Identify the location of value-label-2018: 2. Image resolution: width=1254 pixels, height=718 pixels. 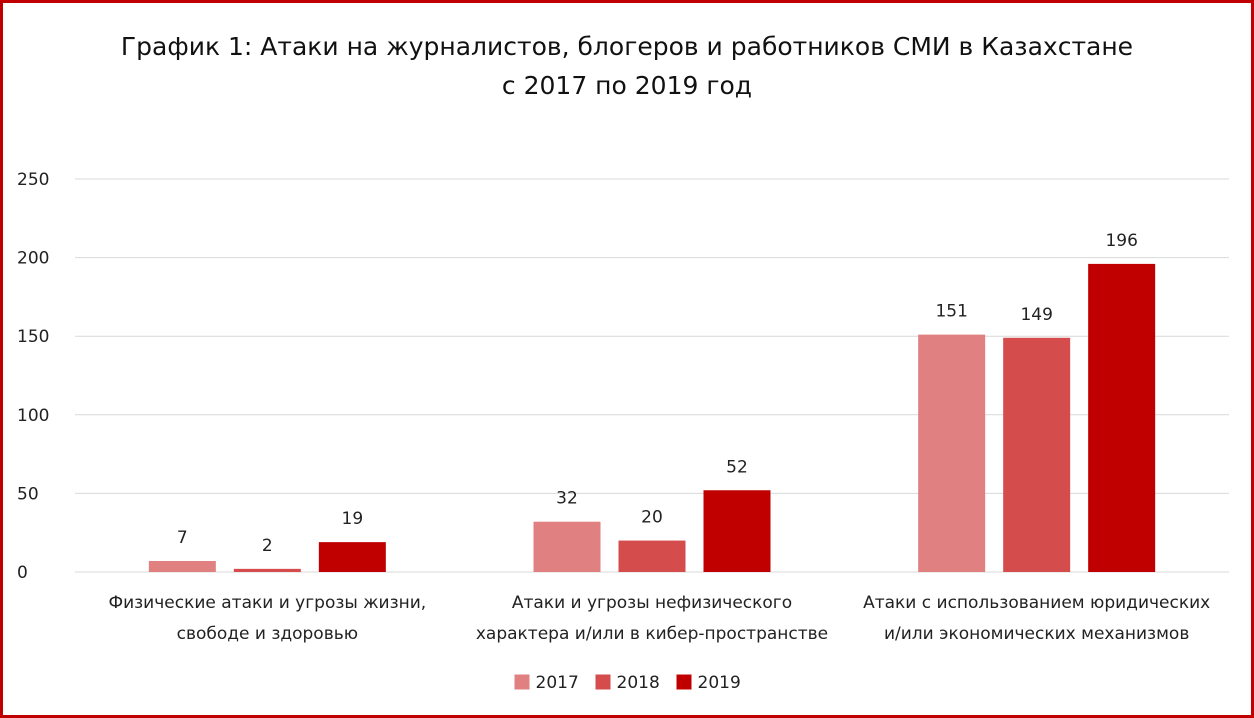
(267, 546).